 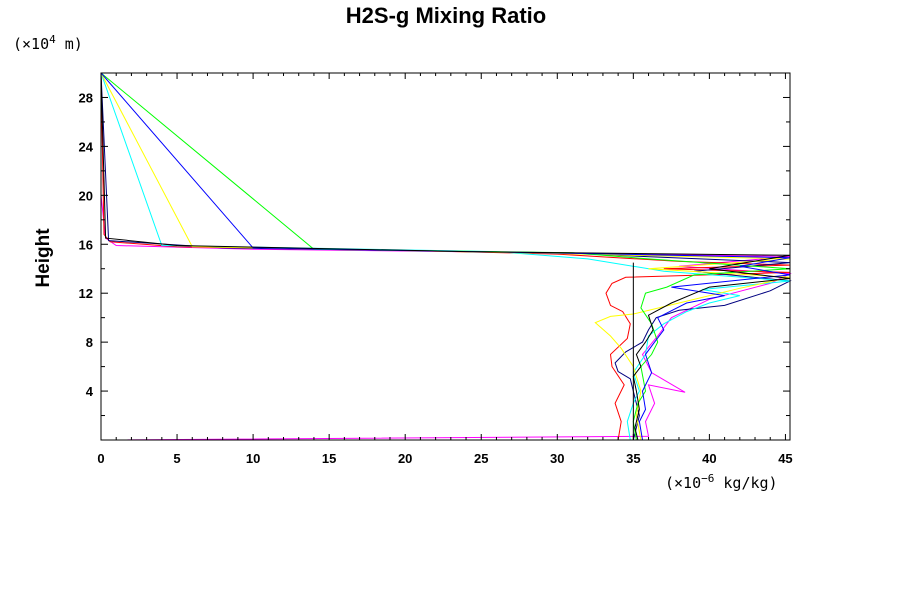 I want to click on y-tick-label: 16, so click(x=86, y=244).